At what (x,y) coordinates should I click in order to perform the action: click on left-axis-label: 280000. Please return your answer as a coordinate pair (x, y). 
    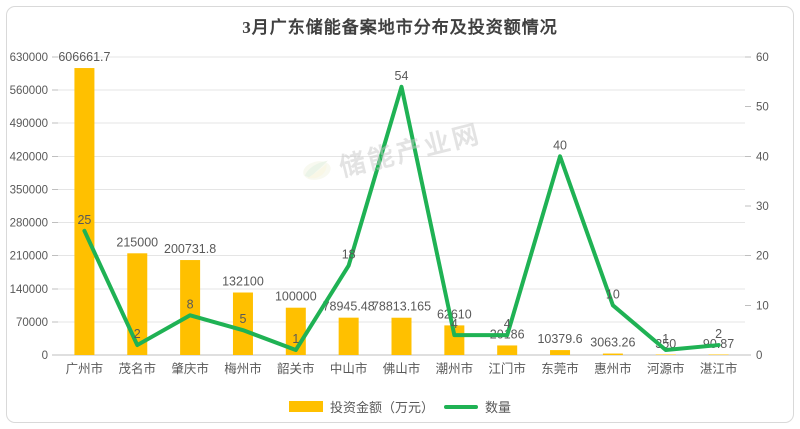
    Looking at the image, I should click on (29, 224).